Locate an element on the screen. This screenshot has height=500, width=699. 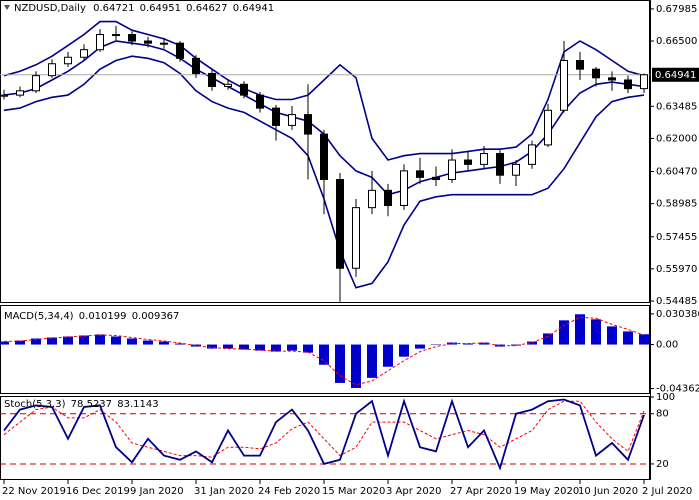
x-tick-label: 31 Jan 2020 is located at coordinates (224, 491).